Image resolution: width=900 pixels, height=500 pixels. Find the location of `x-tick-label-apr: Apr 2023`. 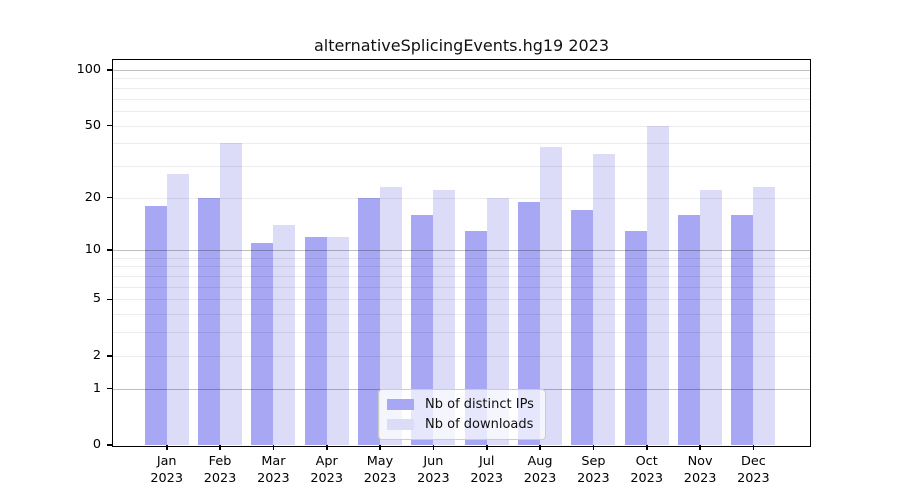

x-tick-label-apr: Apr 2023 is located at coordinates (326, 470).